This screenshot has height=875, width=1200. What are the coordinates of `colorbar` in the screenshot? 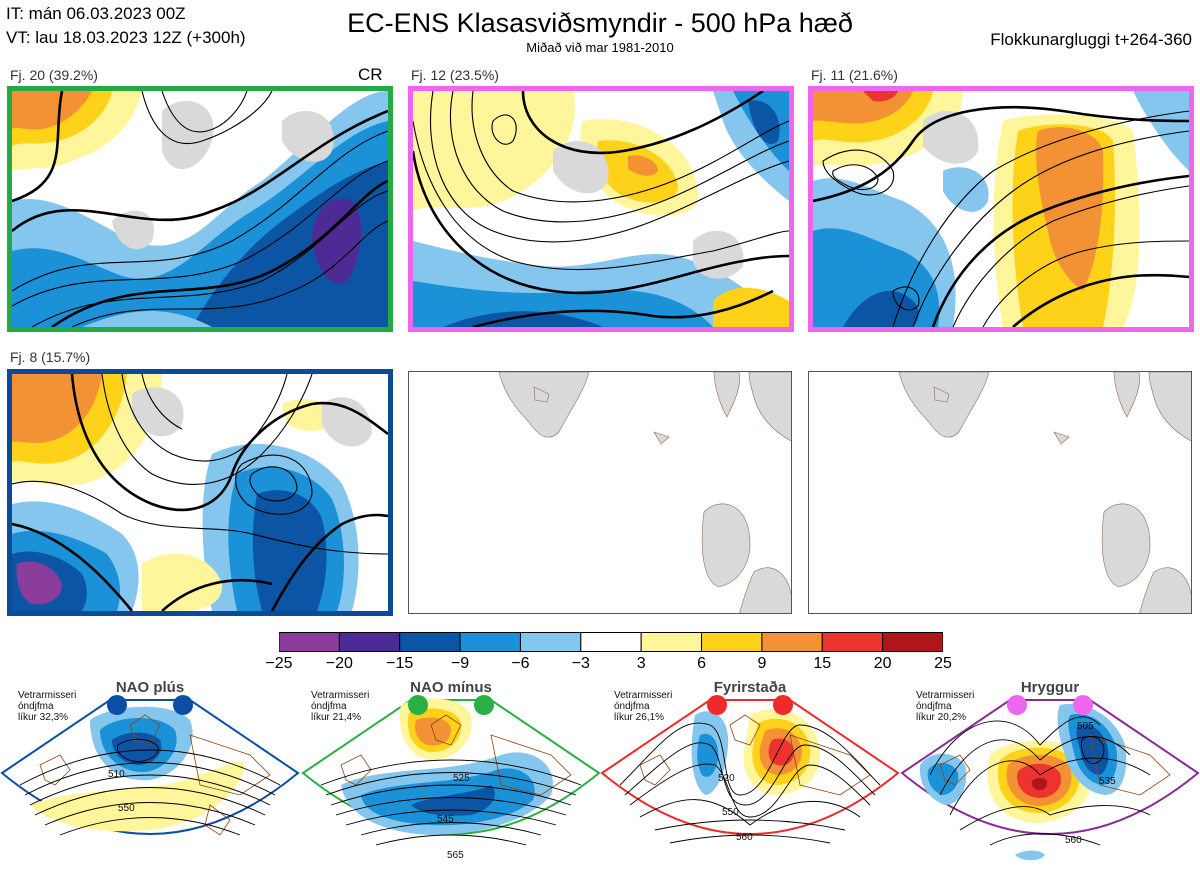 It's located at (611, 642).